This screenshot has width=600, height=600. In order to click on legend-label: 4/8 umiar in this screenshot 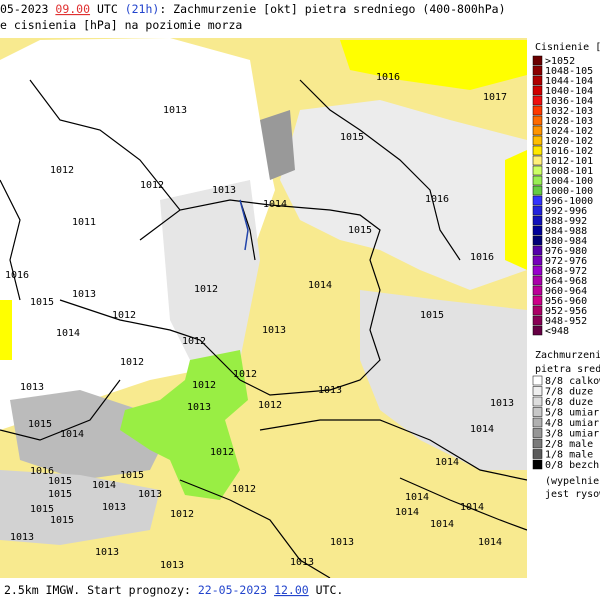, I will do `click(572, 423)`.